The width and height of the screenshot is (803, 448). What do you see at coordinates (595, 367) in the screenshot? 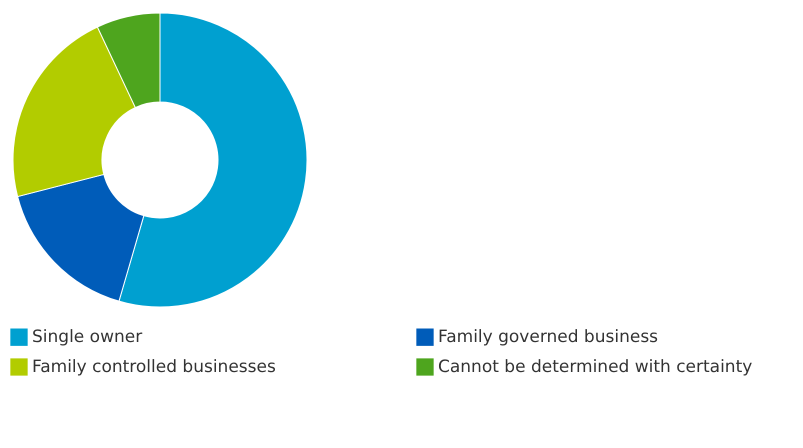
I see `legend-label: Cannot be determined with certainty` at bounding box center [595, 367].